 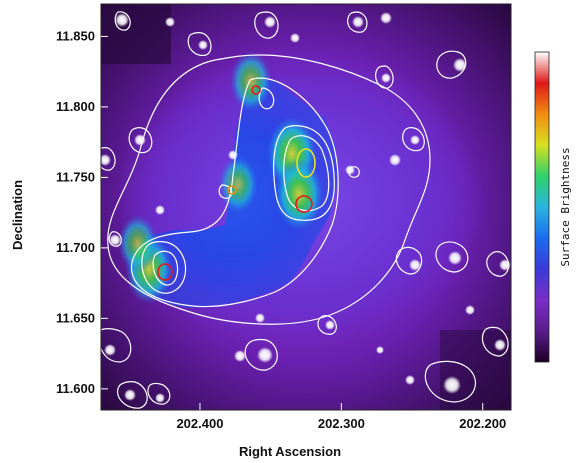 What do you see at coordinates (82, 212) in the screenshot?
I see `y-axis: 11.600 11.650 11.700 11.750 11.800 11.850` at bounding box center [82, 212].